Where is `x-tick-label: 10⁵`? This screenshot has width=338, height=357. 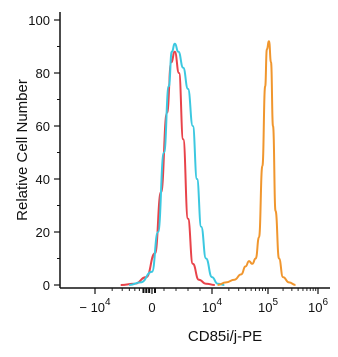 x-tick-label: 10⁵ is located at coordinates (268, 306).